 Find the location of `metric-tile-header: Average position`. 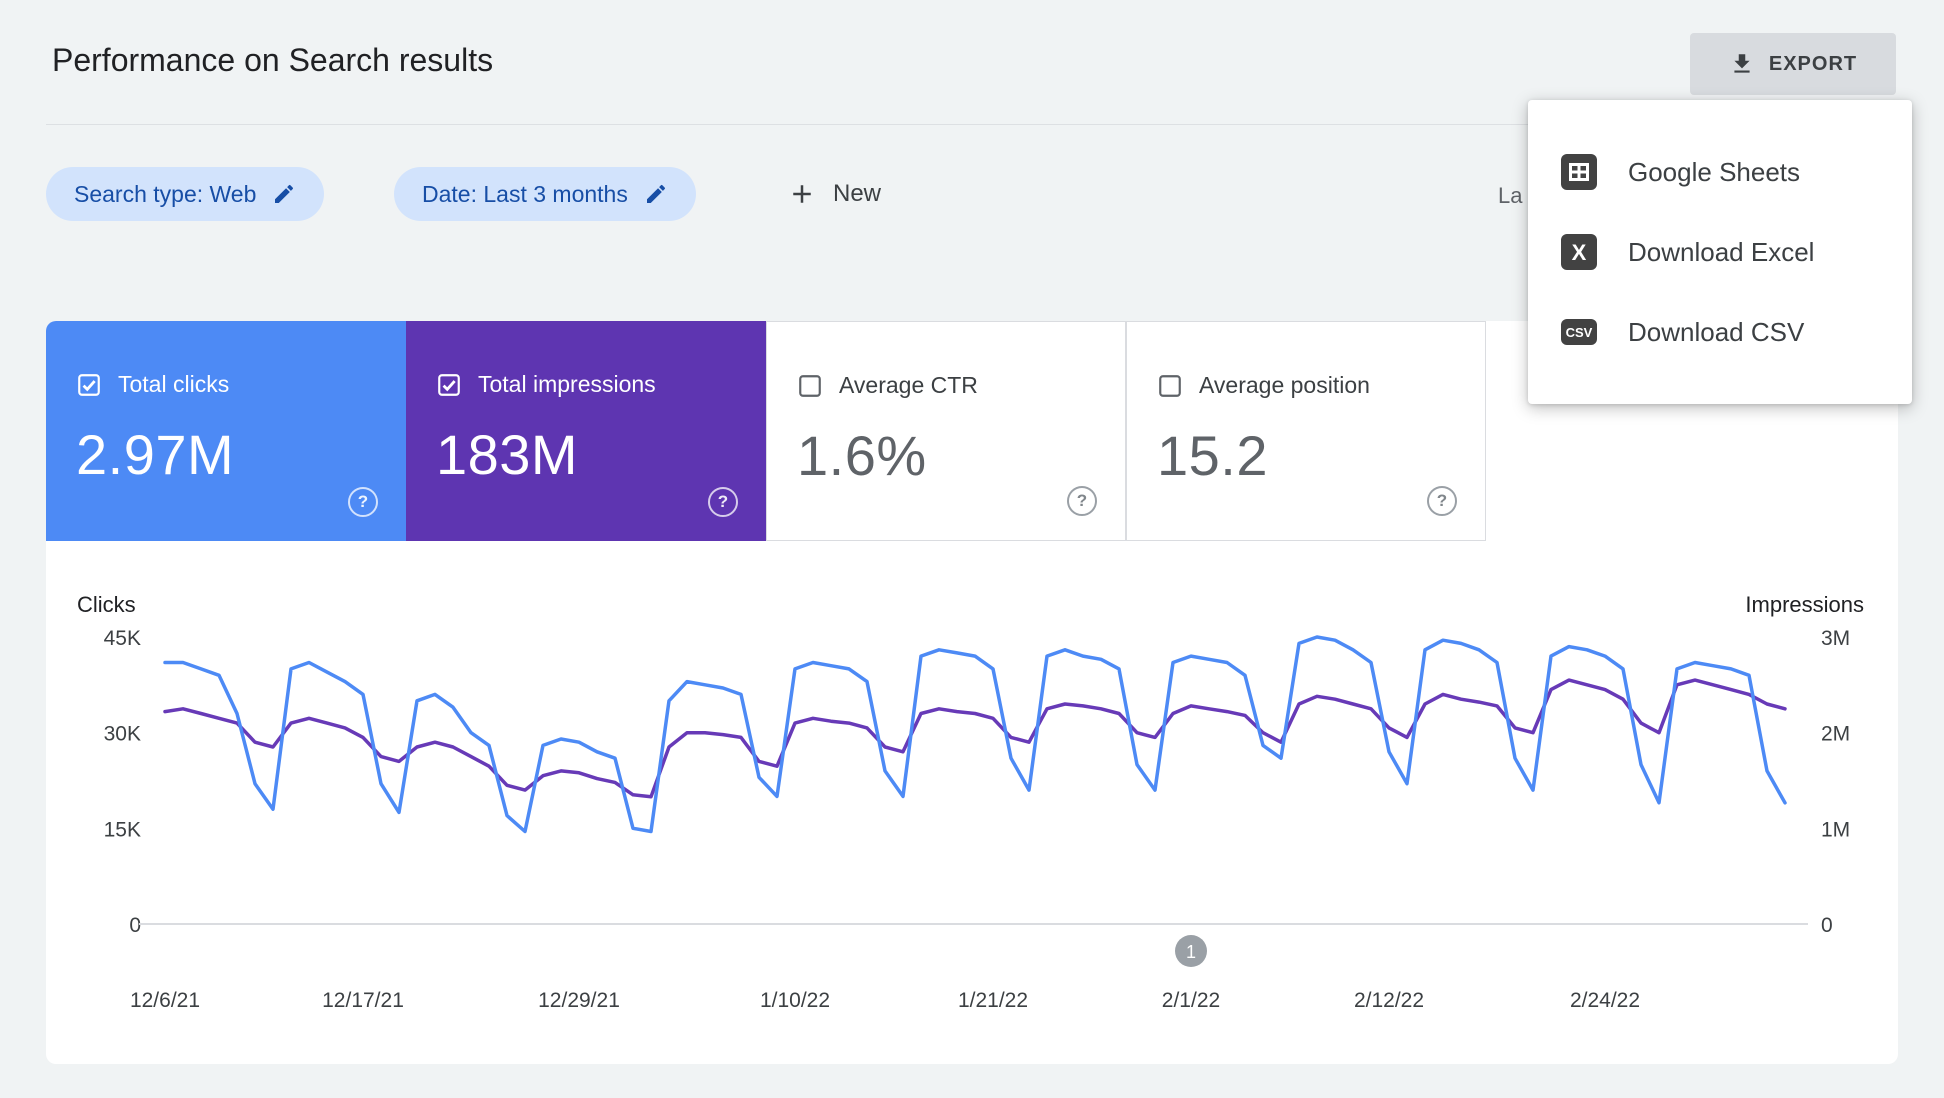

metric-tile-header: Average position is located at coordinates (1263, 385).